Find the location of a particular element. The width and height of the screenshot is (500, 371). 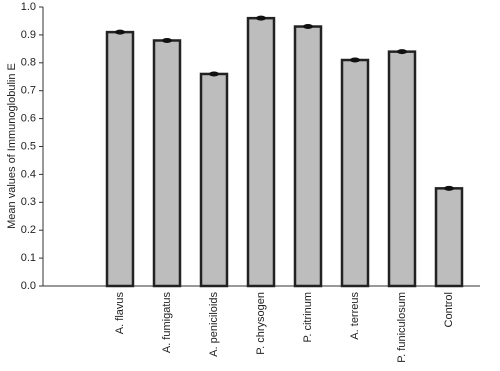

x-tick-label: P. funiculosum is located at coordinates (402, 327).